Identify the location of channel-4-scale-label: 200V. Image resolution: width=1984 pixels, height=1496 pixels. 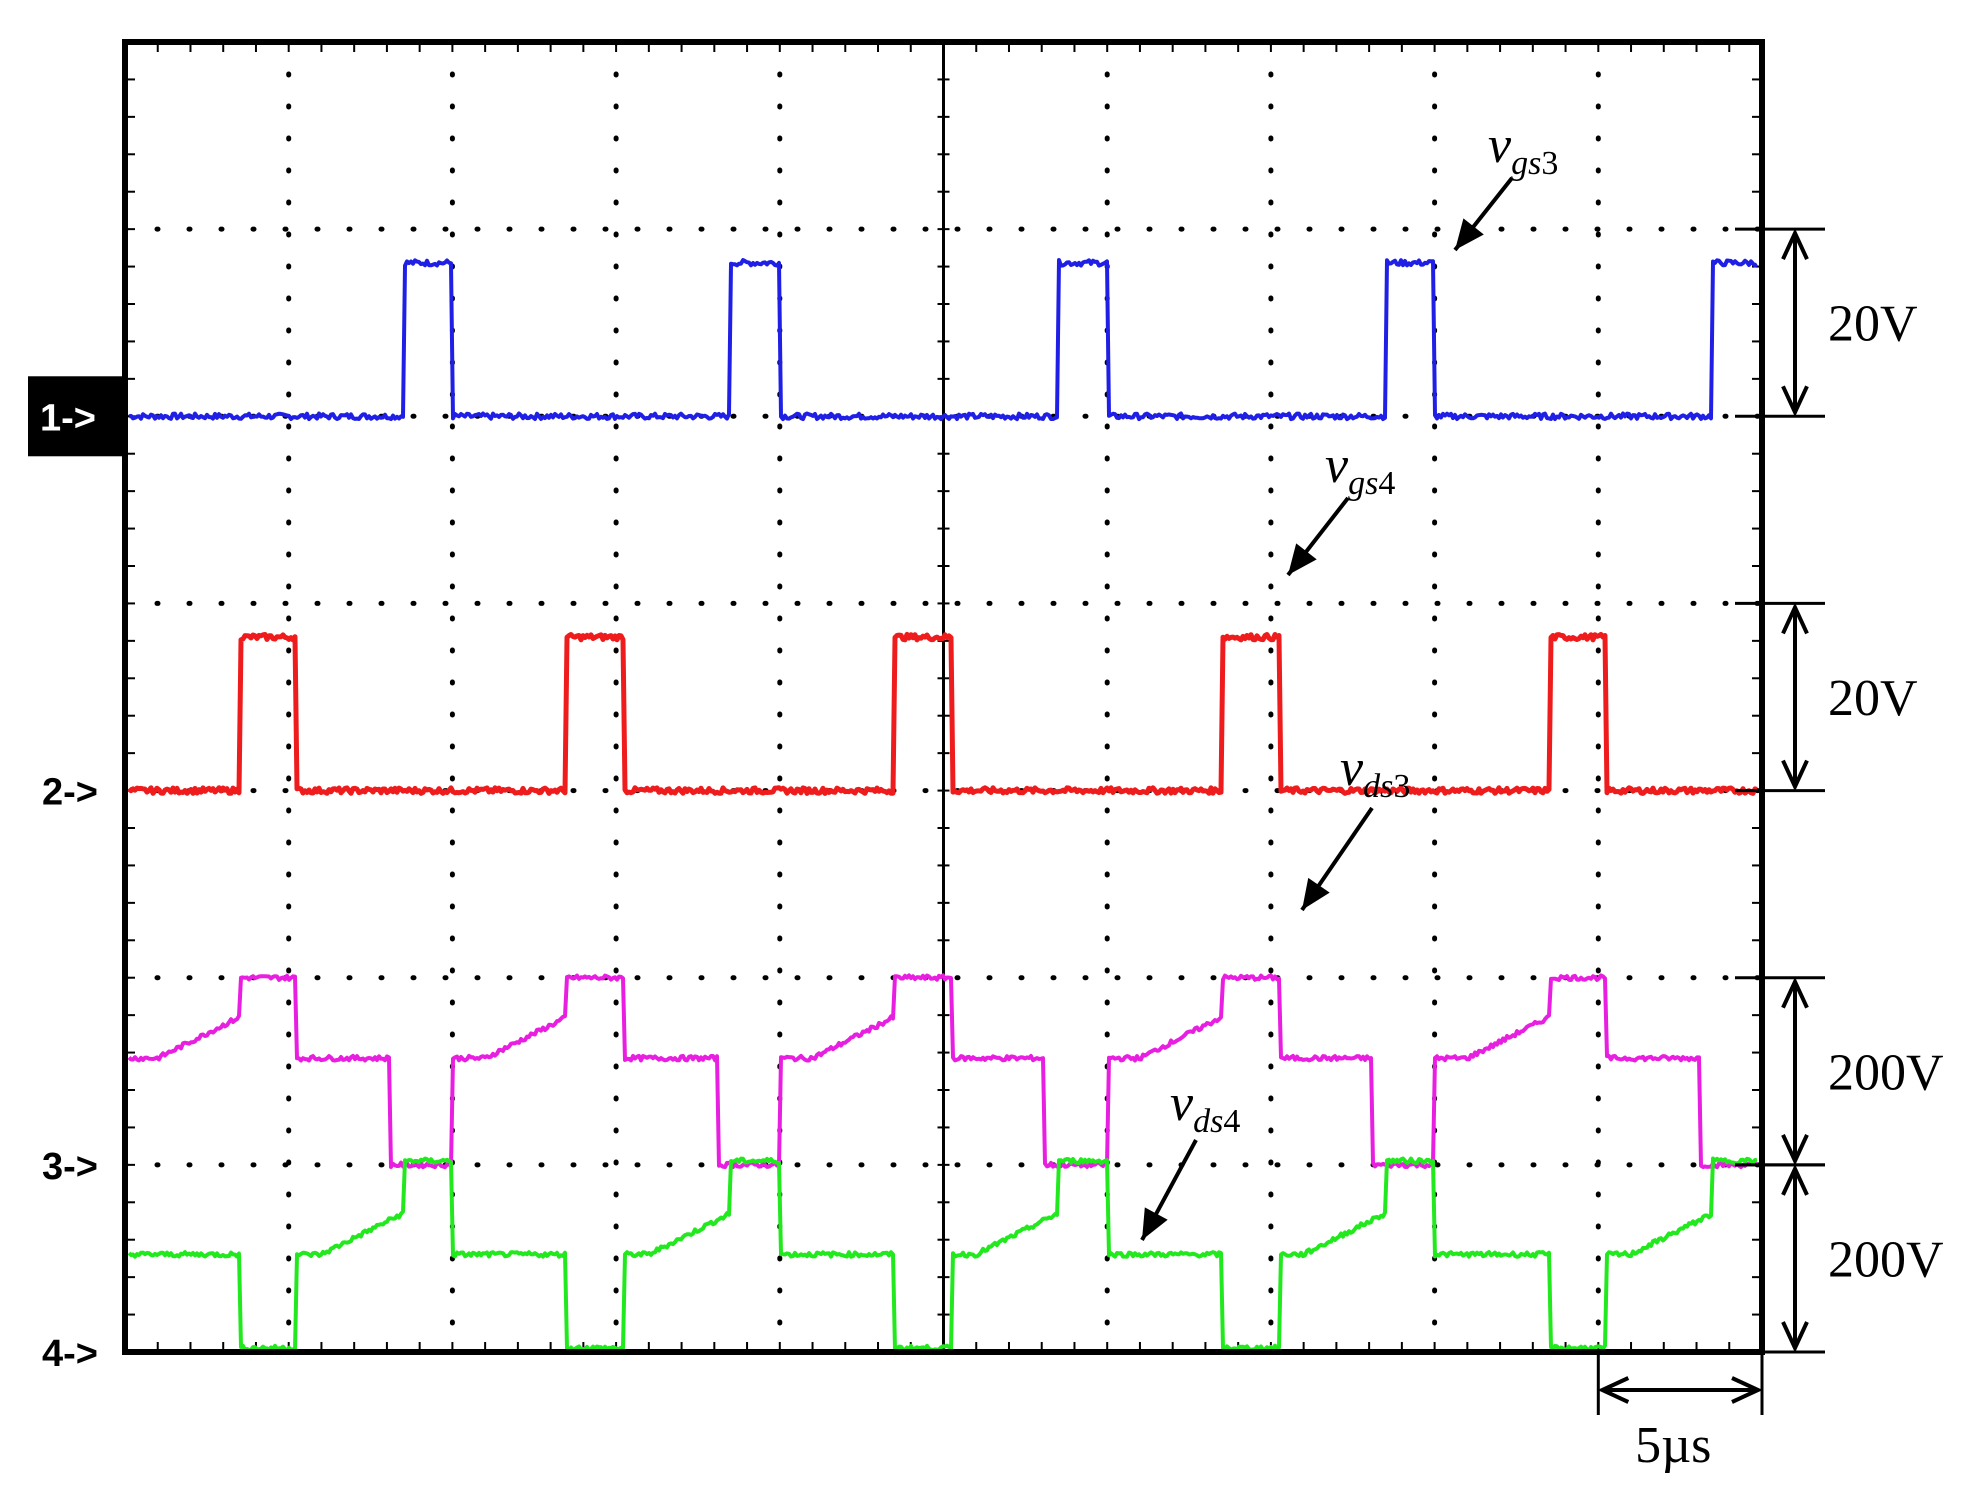
(1886, 1259).